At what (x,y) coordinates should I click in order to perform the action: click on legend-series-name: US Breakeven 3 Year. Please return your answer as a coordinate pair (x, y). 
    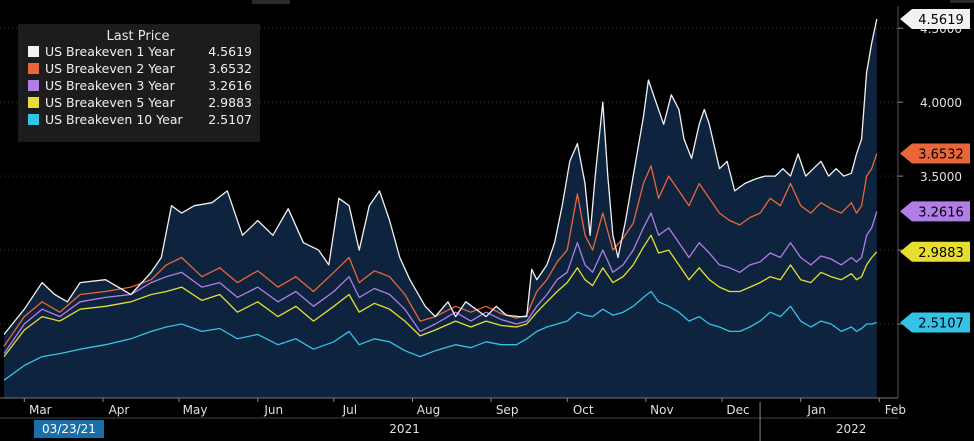
    Looking at the image, I should click on (110, 85).